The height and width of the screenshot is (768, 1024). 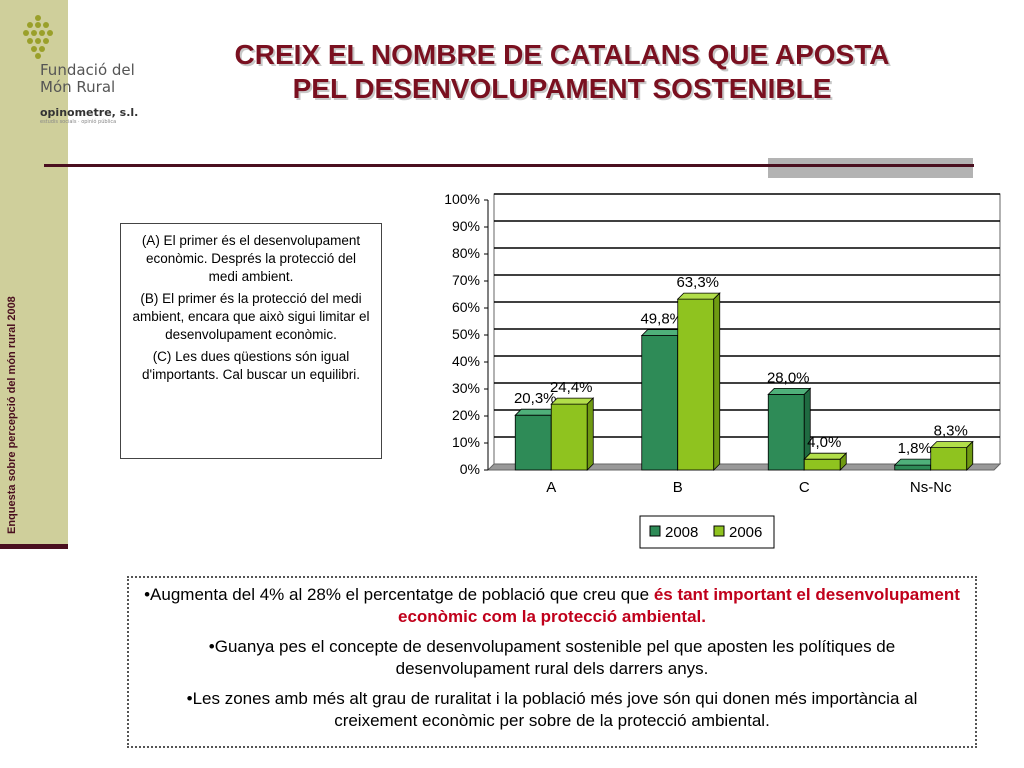 I want to click on data-label-2006-Ns-Nc: 8,3%, so click(x=951, y=431).